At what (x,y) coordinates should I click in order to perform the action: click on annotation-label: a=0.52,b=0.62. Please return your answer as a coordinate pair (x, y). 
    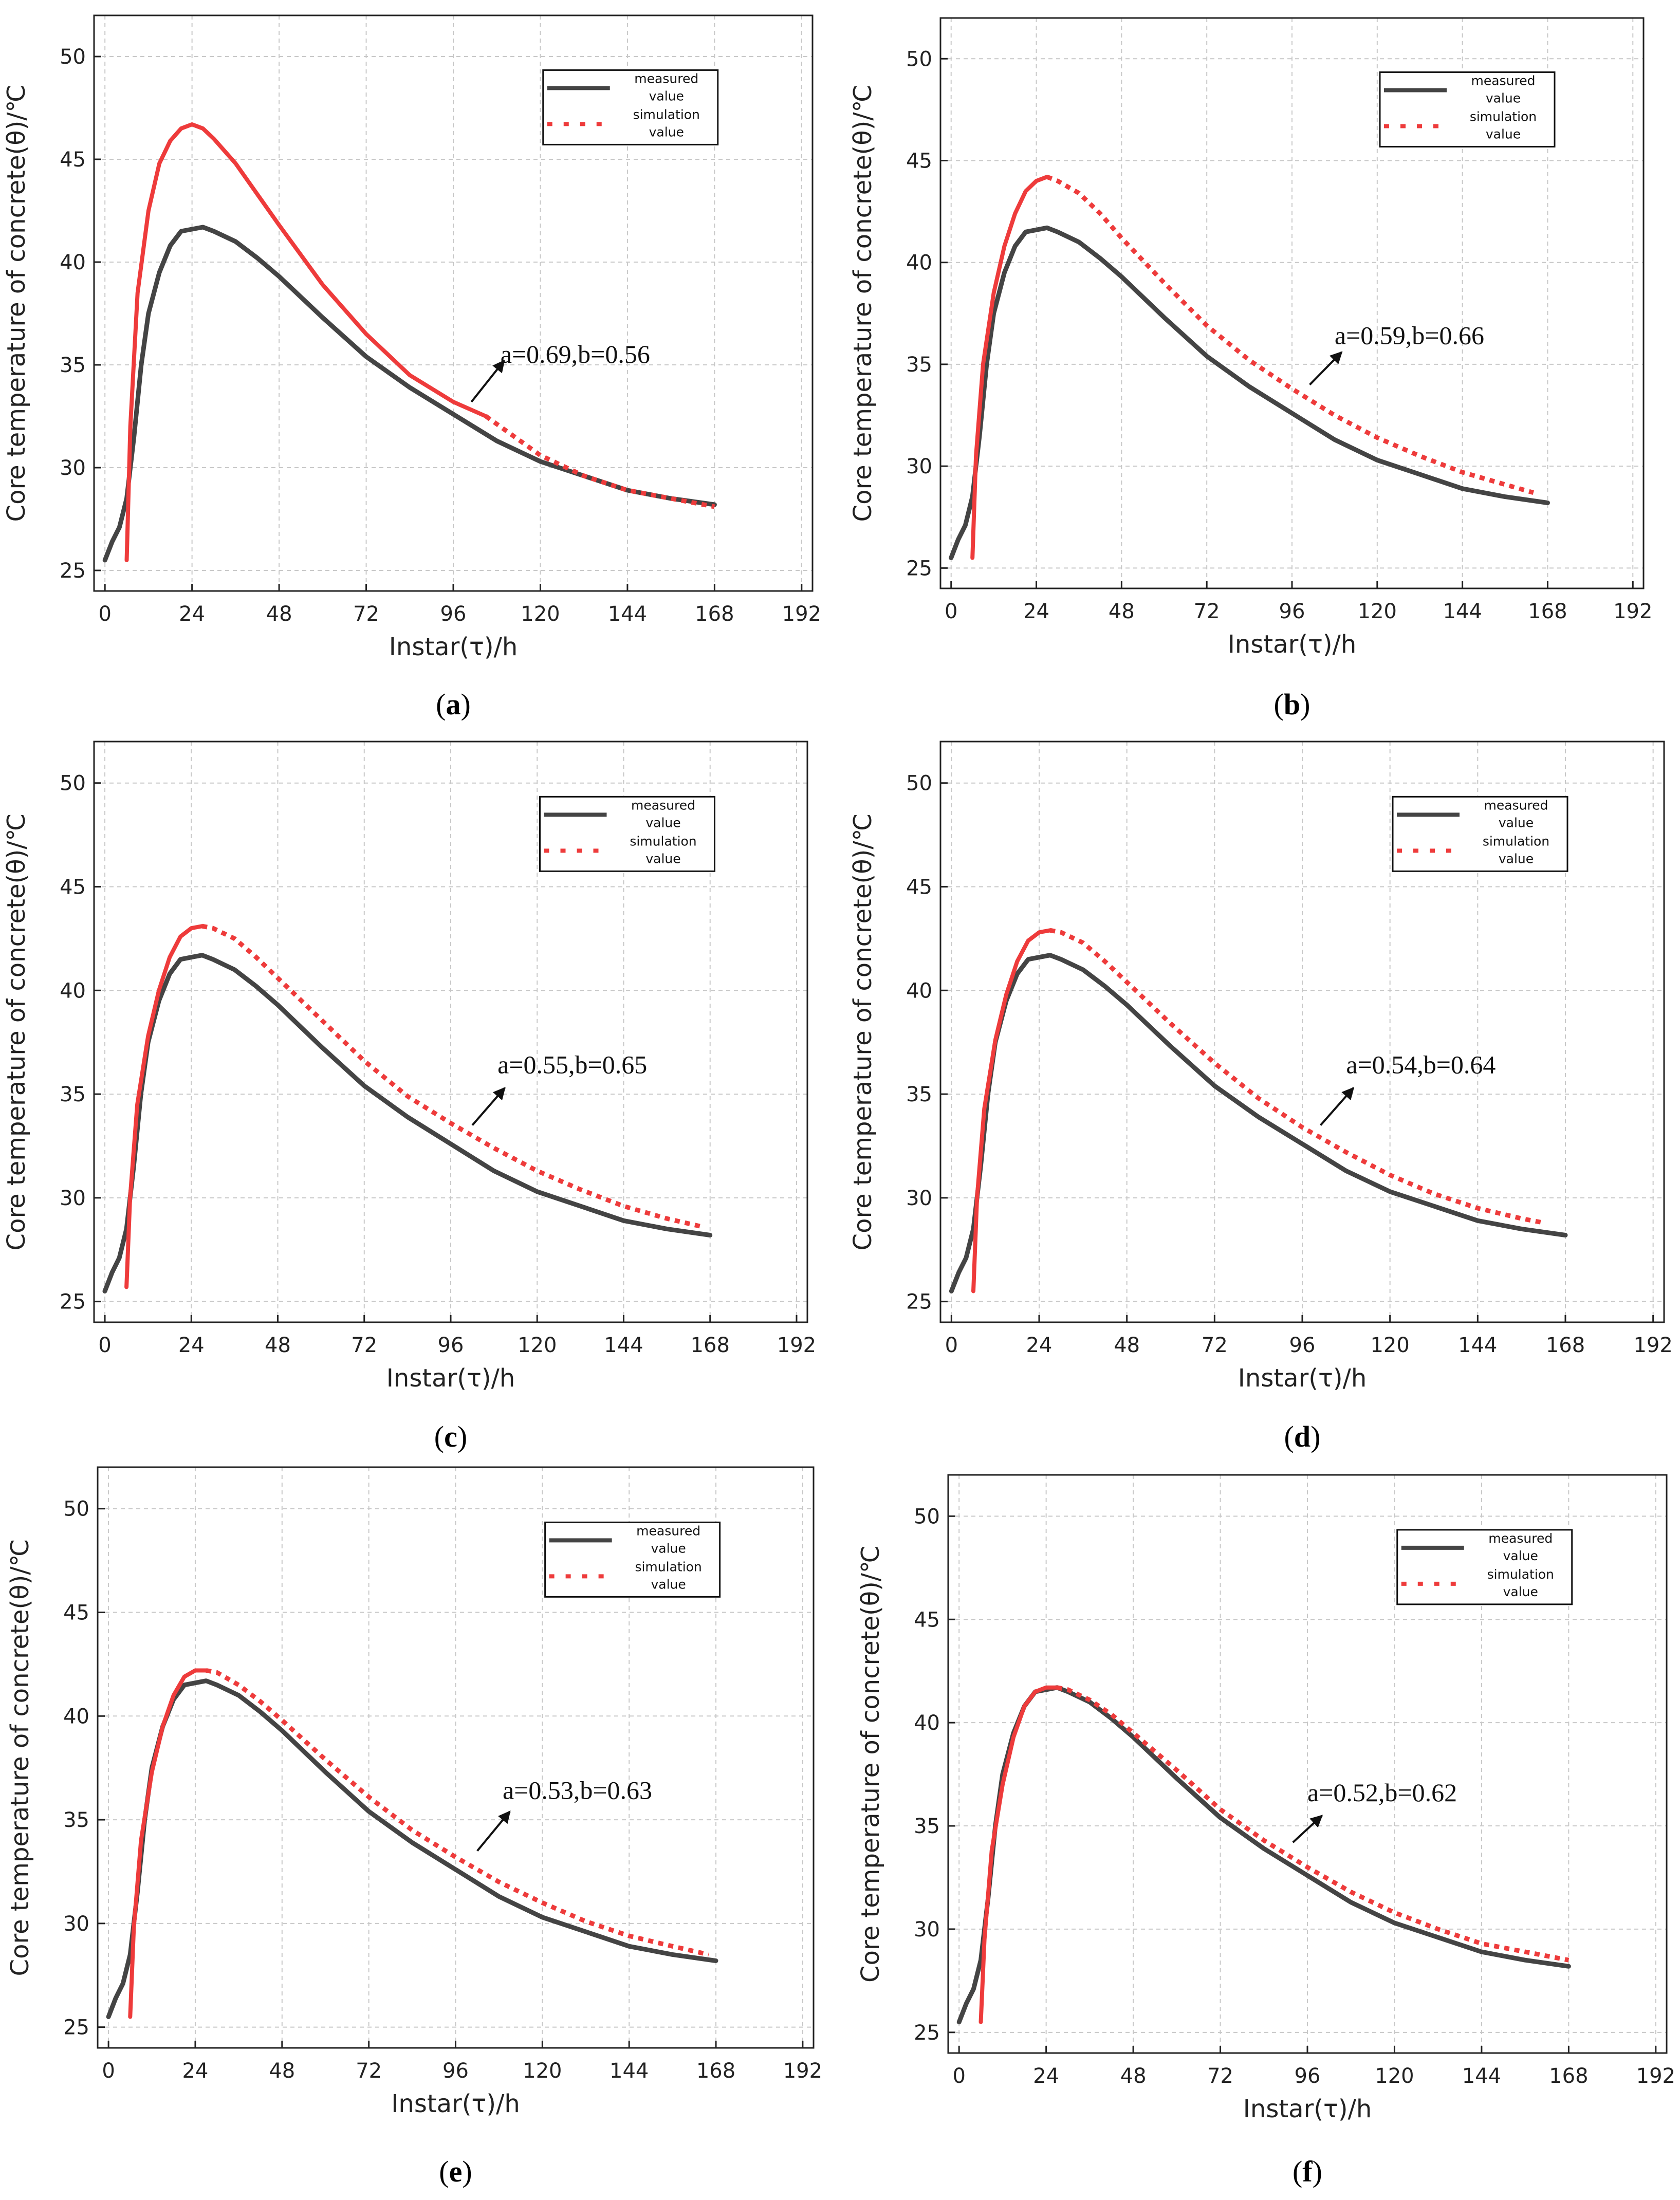
    Looking at the image, I should click on (1382, 1792).